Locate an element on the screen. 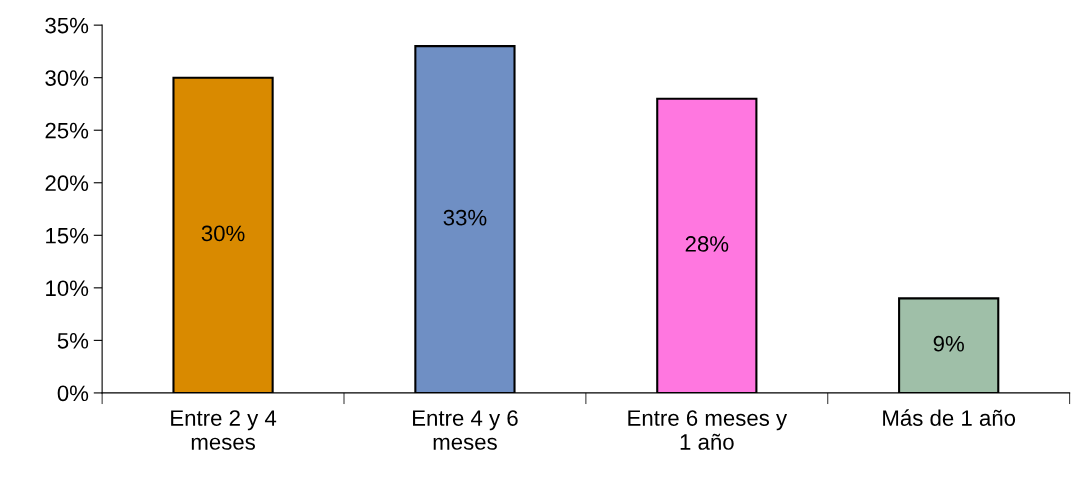  x-tick-label: Más de 1 año is located at coordinates (949, 417).